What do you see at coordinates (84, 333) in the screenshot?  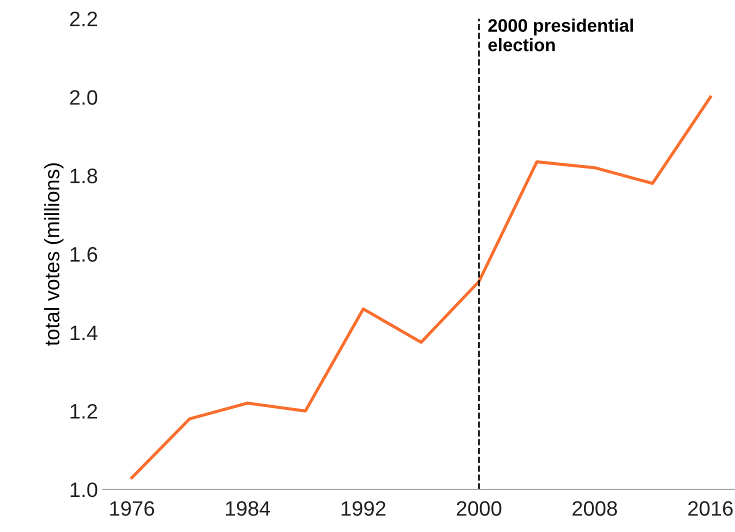 I see `y-tick-label: 1.4` at bounding box center [84, 333].